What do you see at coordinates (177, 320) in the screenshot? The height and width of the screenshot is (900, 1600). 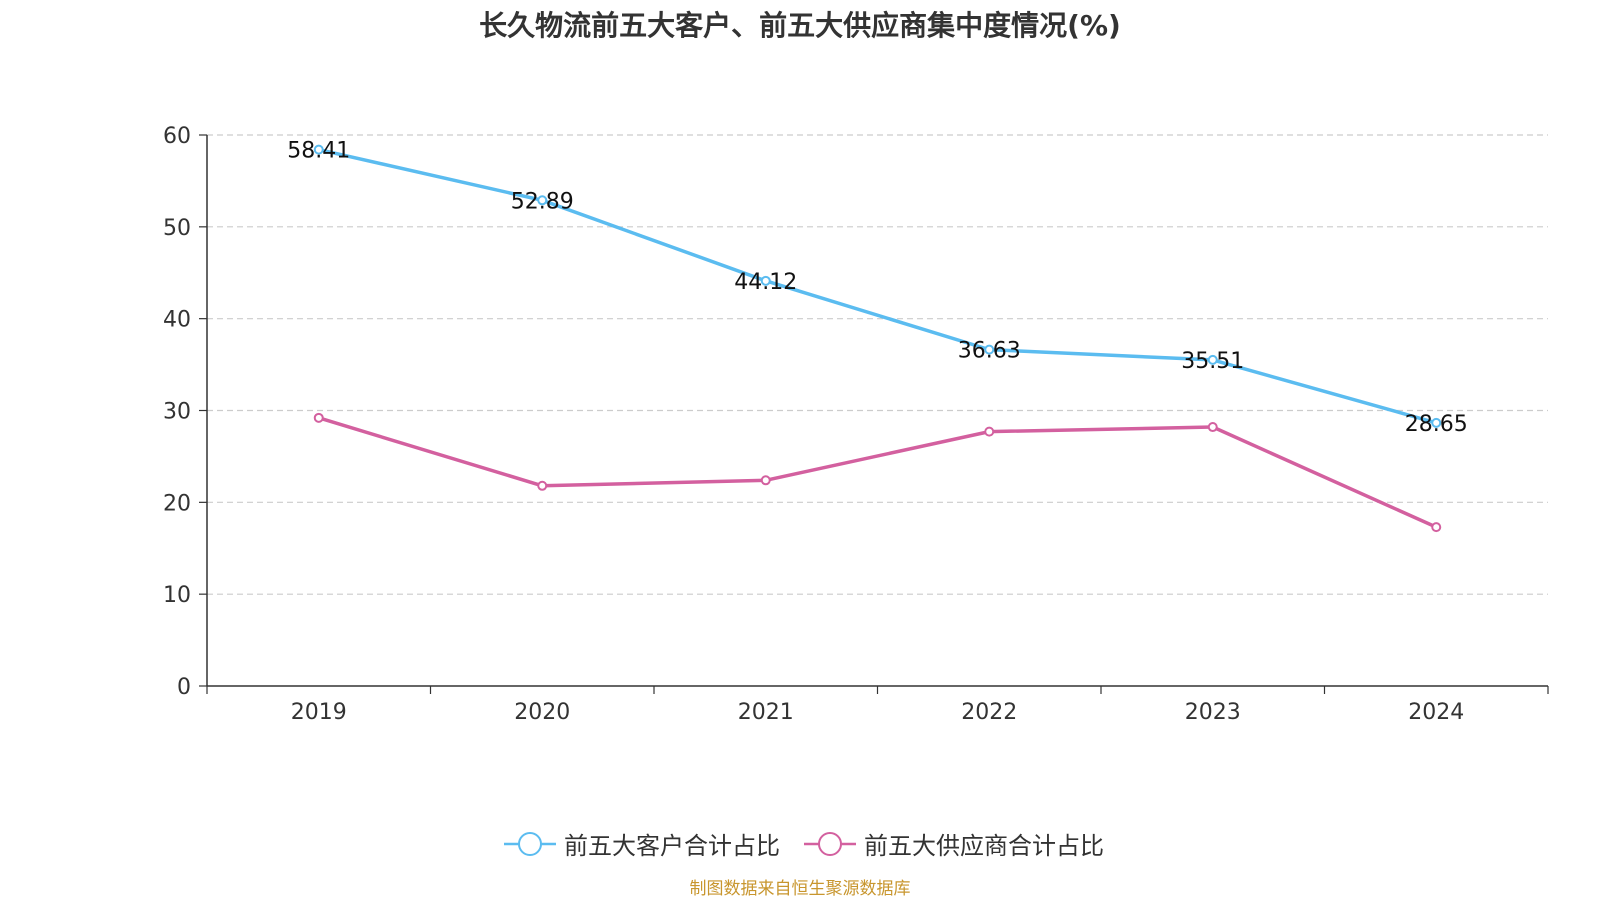 I see `y-tick-label: 40` at bounding box center [177, 320].